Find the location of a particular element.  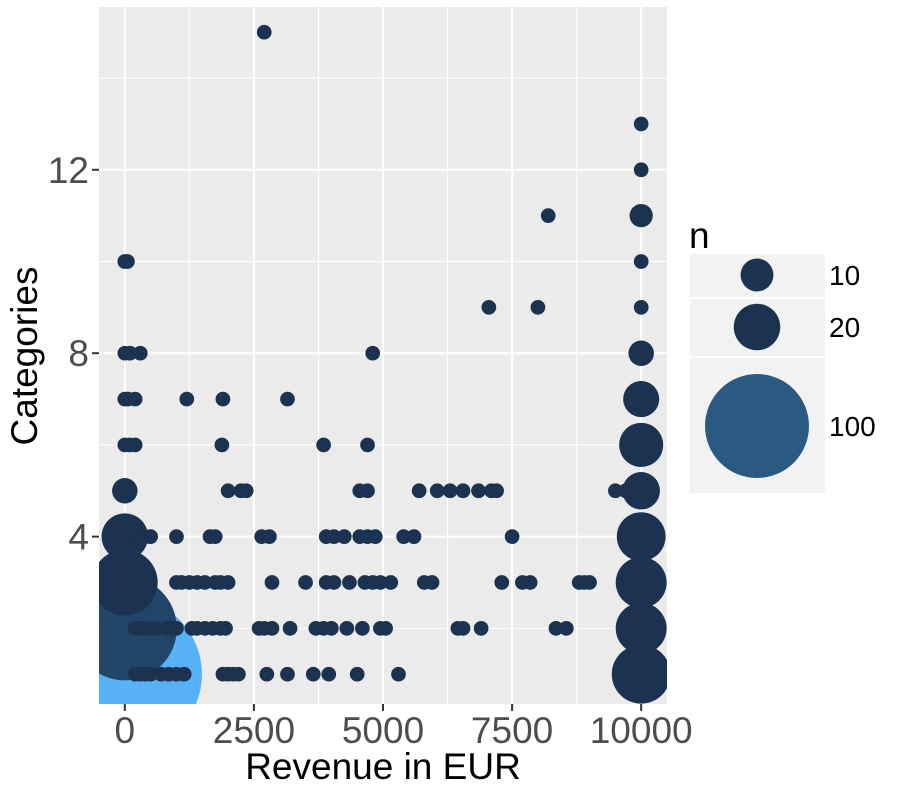

x-axis-tick-labels: 0 2500 5000 7500 10000 is located at coordinates (404, 730).